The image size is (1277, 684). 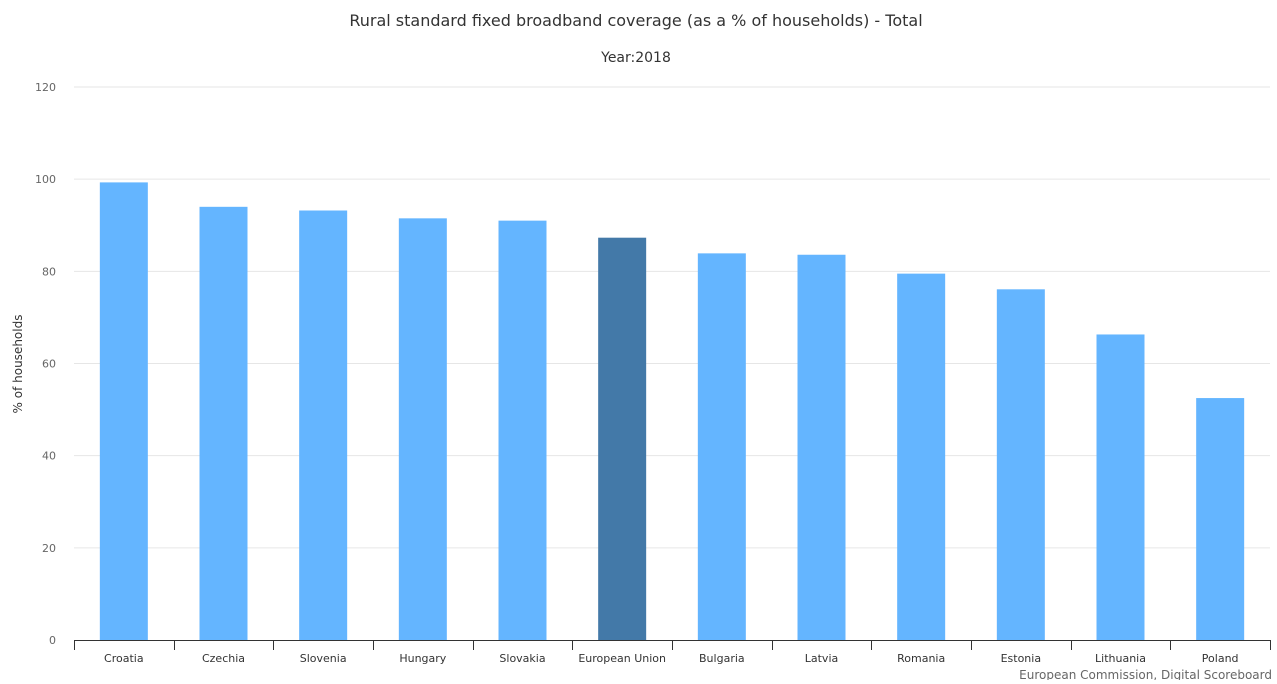 I want to click on y-axis-ticks: 0 20 40 60 80 100 120, so click(x=45, y=364).